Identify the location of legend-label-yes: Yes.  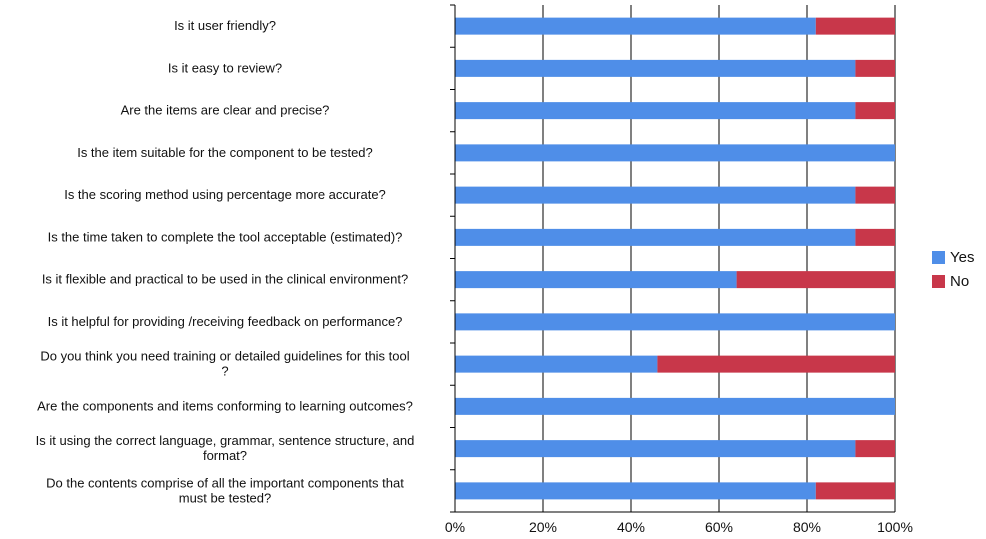
(962, 257).